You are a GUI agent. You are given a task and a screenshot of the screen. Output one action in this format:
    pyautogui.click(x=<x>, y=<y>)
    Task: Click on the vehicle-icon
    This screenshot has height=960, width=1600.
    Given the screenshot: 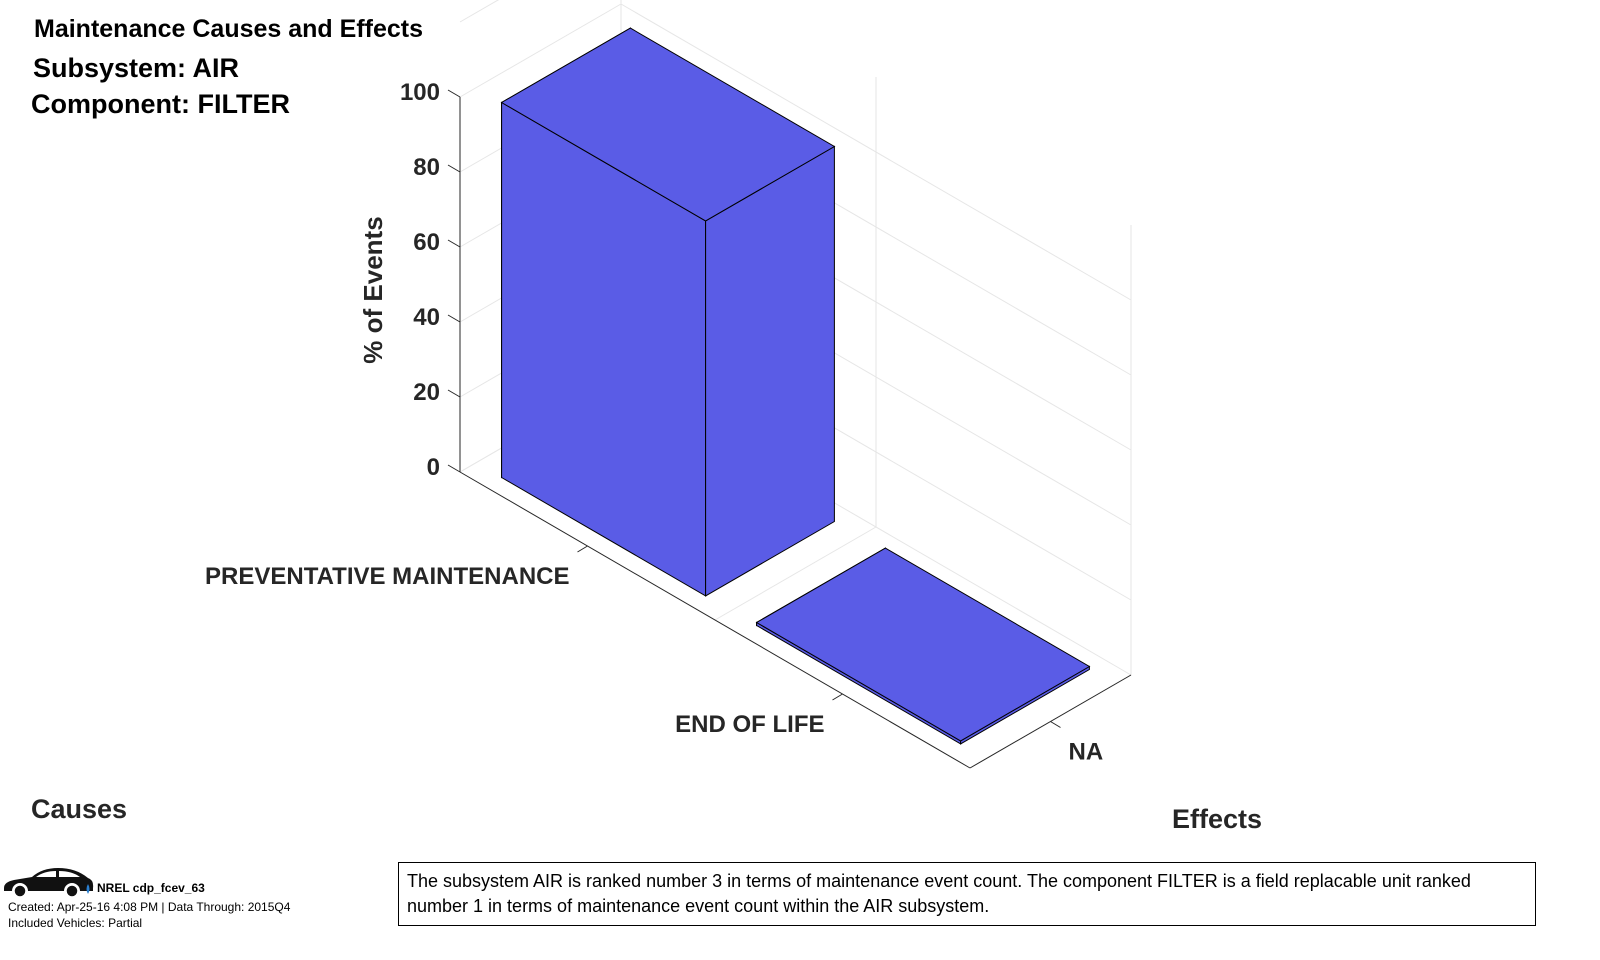 What is the action you would take?
    pyautogui.click(x=49, y=883)
    